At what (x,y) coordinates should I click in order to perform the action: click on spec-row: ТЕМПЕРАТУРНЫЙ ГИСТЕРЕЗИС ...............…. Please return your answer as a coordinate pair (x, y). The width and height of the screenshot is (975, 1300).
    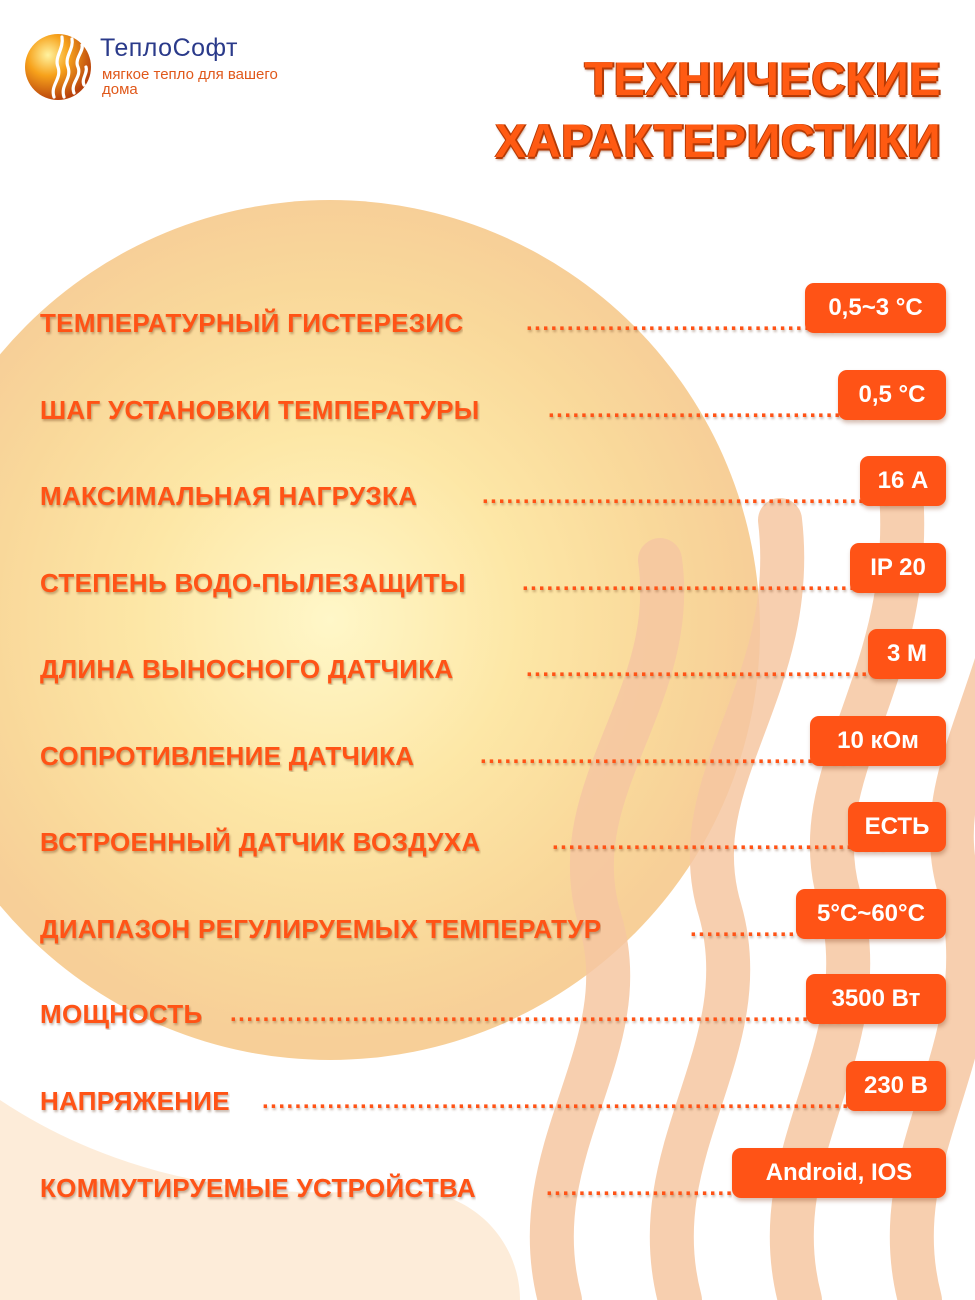
    Looking at the image, I should click on (493, 311).